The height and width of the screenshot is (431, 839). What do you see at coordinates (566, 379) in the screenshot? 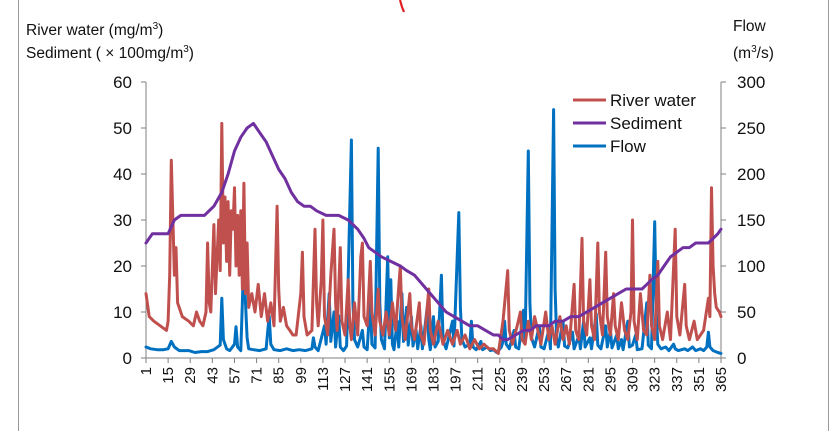
I see `x-tick-label: 267` at bounding box center [566, 379].